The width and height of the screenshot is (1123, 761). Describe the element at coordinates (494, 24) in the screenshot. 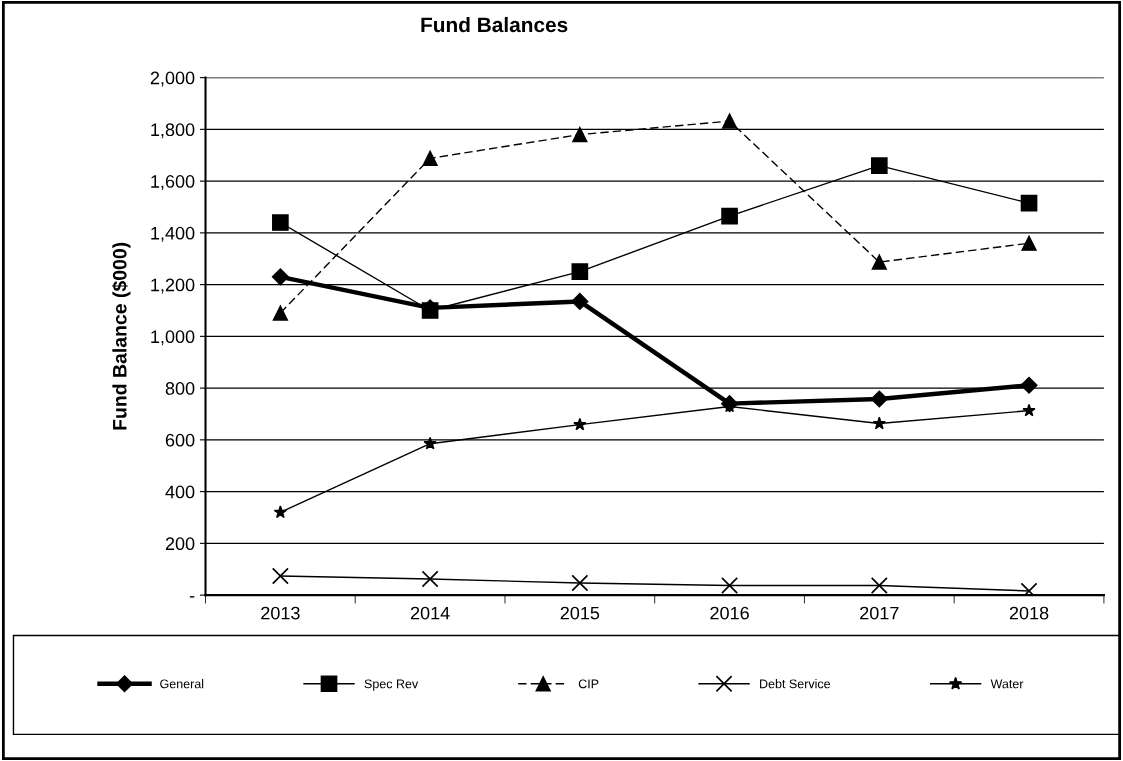

I see `chart-title: Fund Balances` at that location.